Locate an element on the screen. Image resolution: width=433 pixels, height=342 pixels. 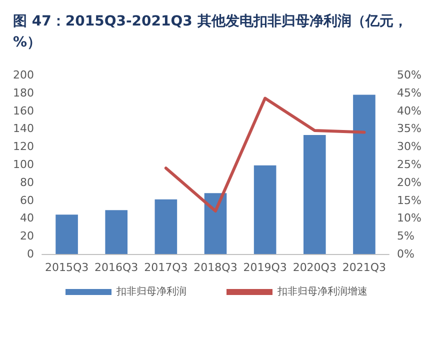
y2-tick-label: 15% is located at coordinates (409, 200).